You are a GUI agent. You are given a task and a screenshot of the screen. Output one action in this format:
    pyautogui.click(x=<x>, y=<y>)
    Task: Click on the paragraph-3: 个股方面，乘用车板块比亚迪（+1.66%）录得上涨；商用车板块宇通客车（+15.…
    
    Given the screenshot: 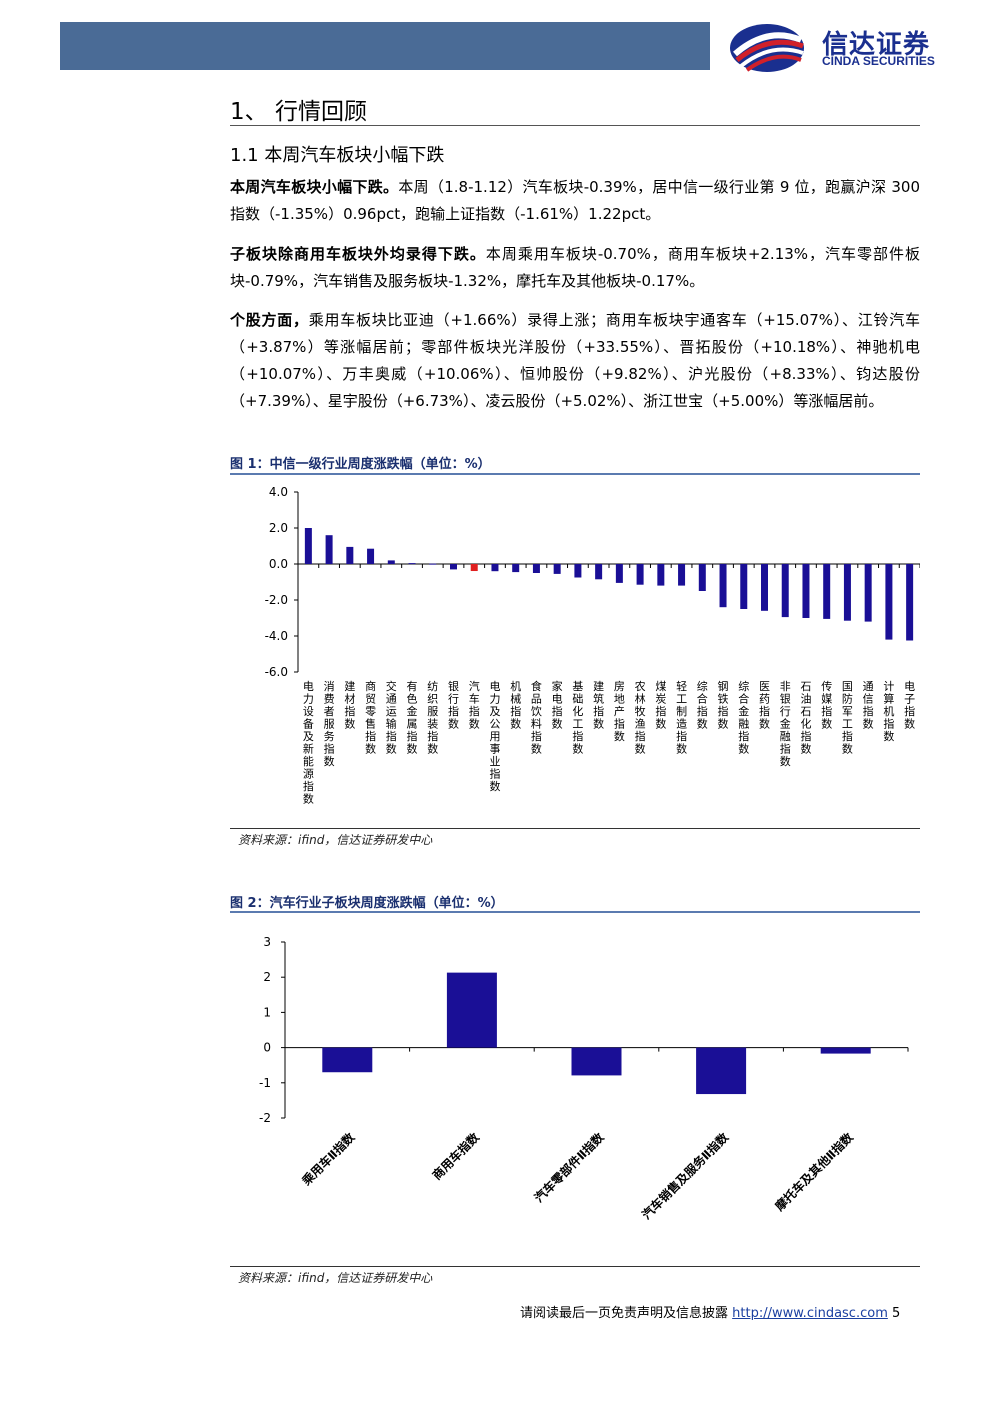 What is the action you would take?
    pyautogui.click(x=575, y=361)
    